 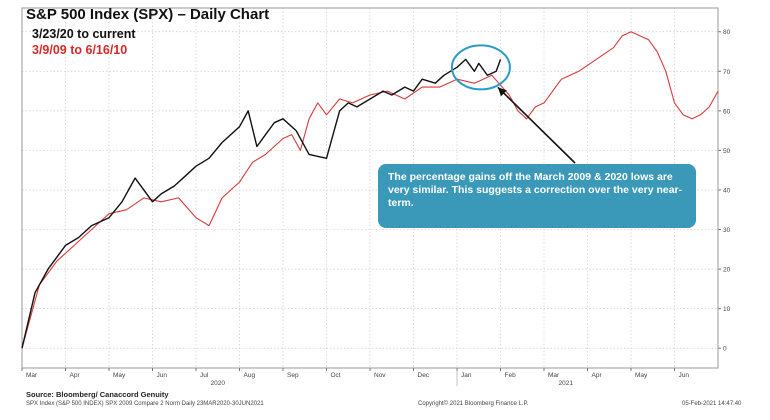 What do you see at coordinates (511, 375) in the screenshot?
I see `x-tick-label: Feb` at bounding box center [511, 375].